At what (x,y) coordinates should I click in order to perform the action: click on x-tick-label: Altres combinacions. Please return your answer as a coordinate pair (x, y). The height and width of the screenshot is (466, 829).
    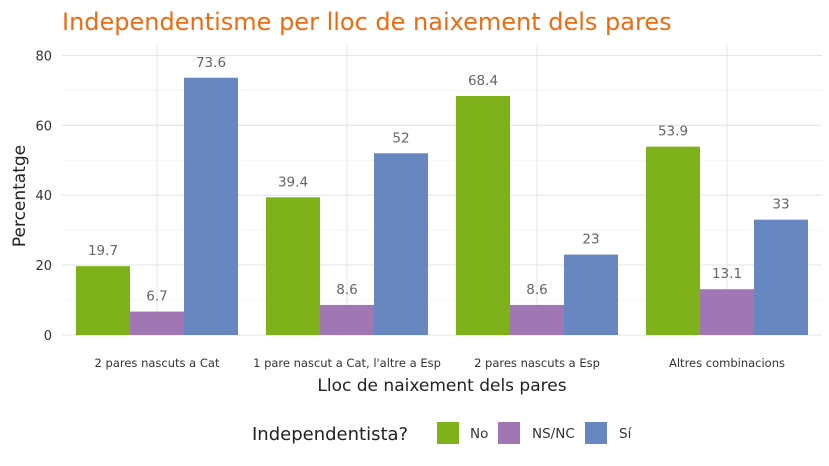
    Looking at the image, I should click on (727, 363).